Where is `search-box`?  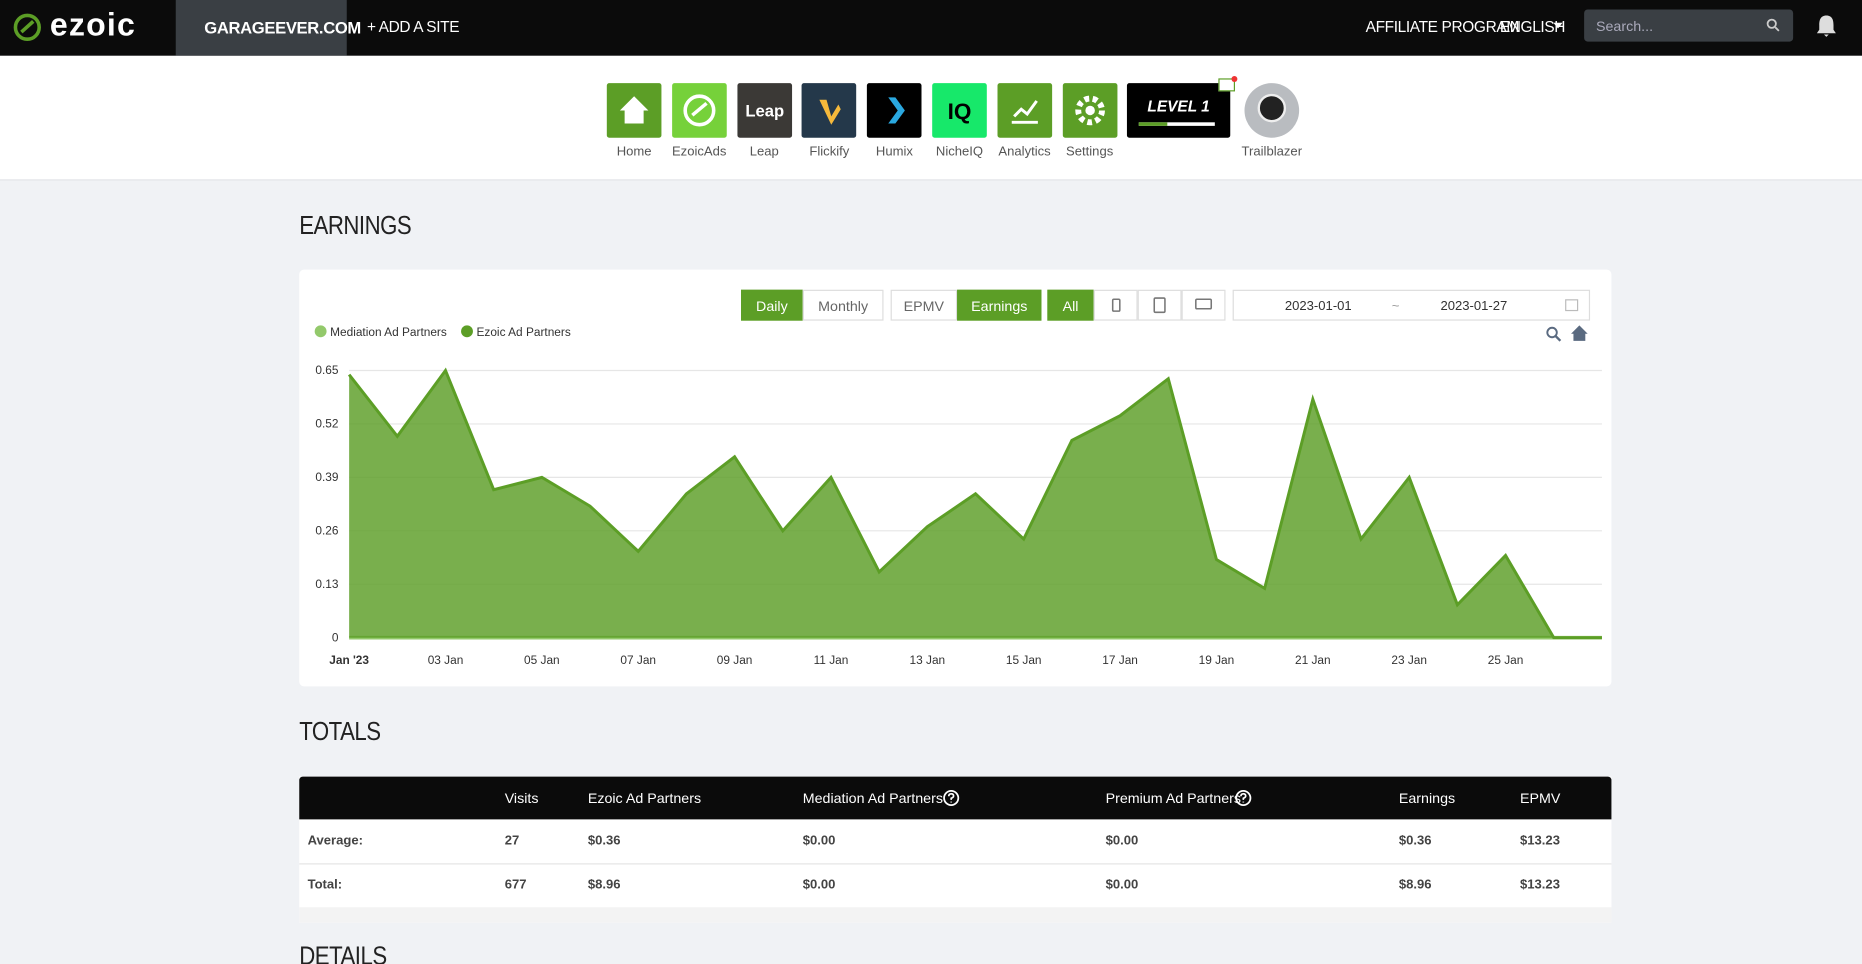 search-box is located at coordinates (1689, 25).